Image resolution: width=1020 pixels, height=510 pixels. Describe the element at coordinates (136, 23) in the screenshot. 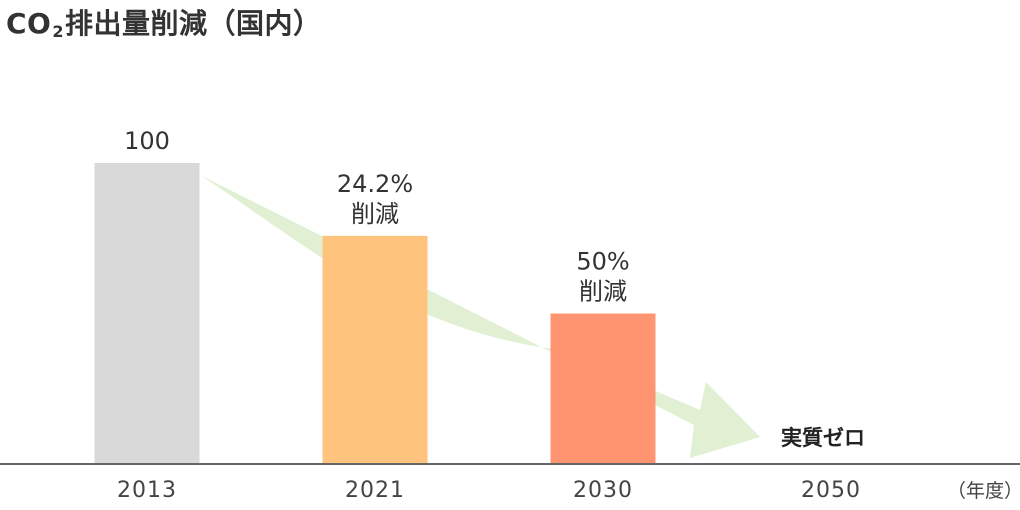

I see `title-main: 排出量削減` at that location.